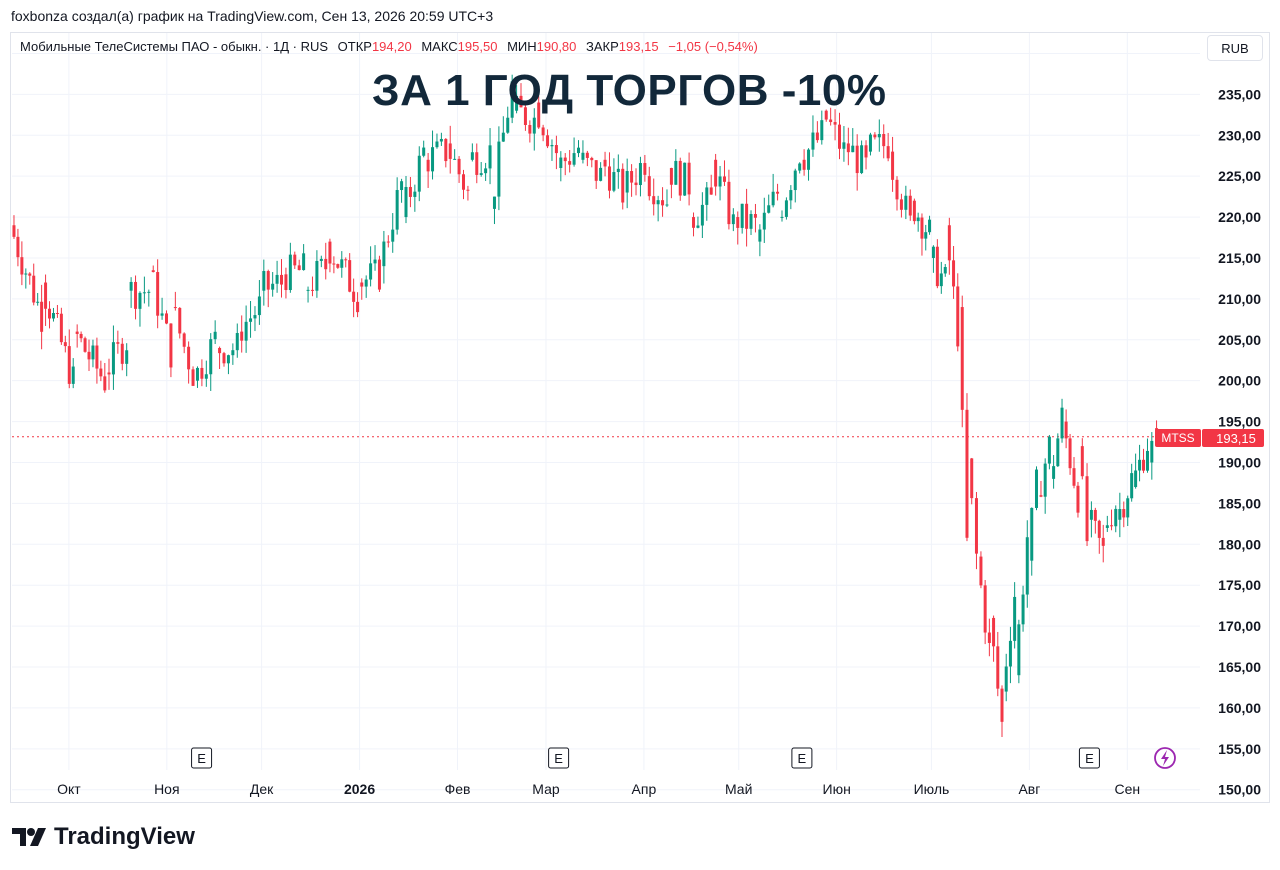  I want to click on flash-icon-button, so click(1165, 758).